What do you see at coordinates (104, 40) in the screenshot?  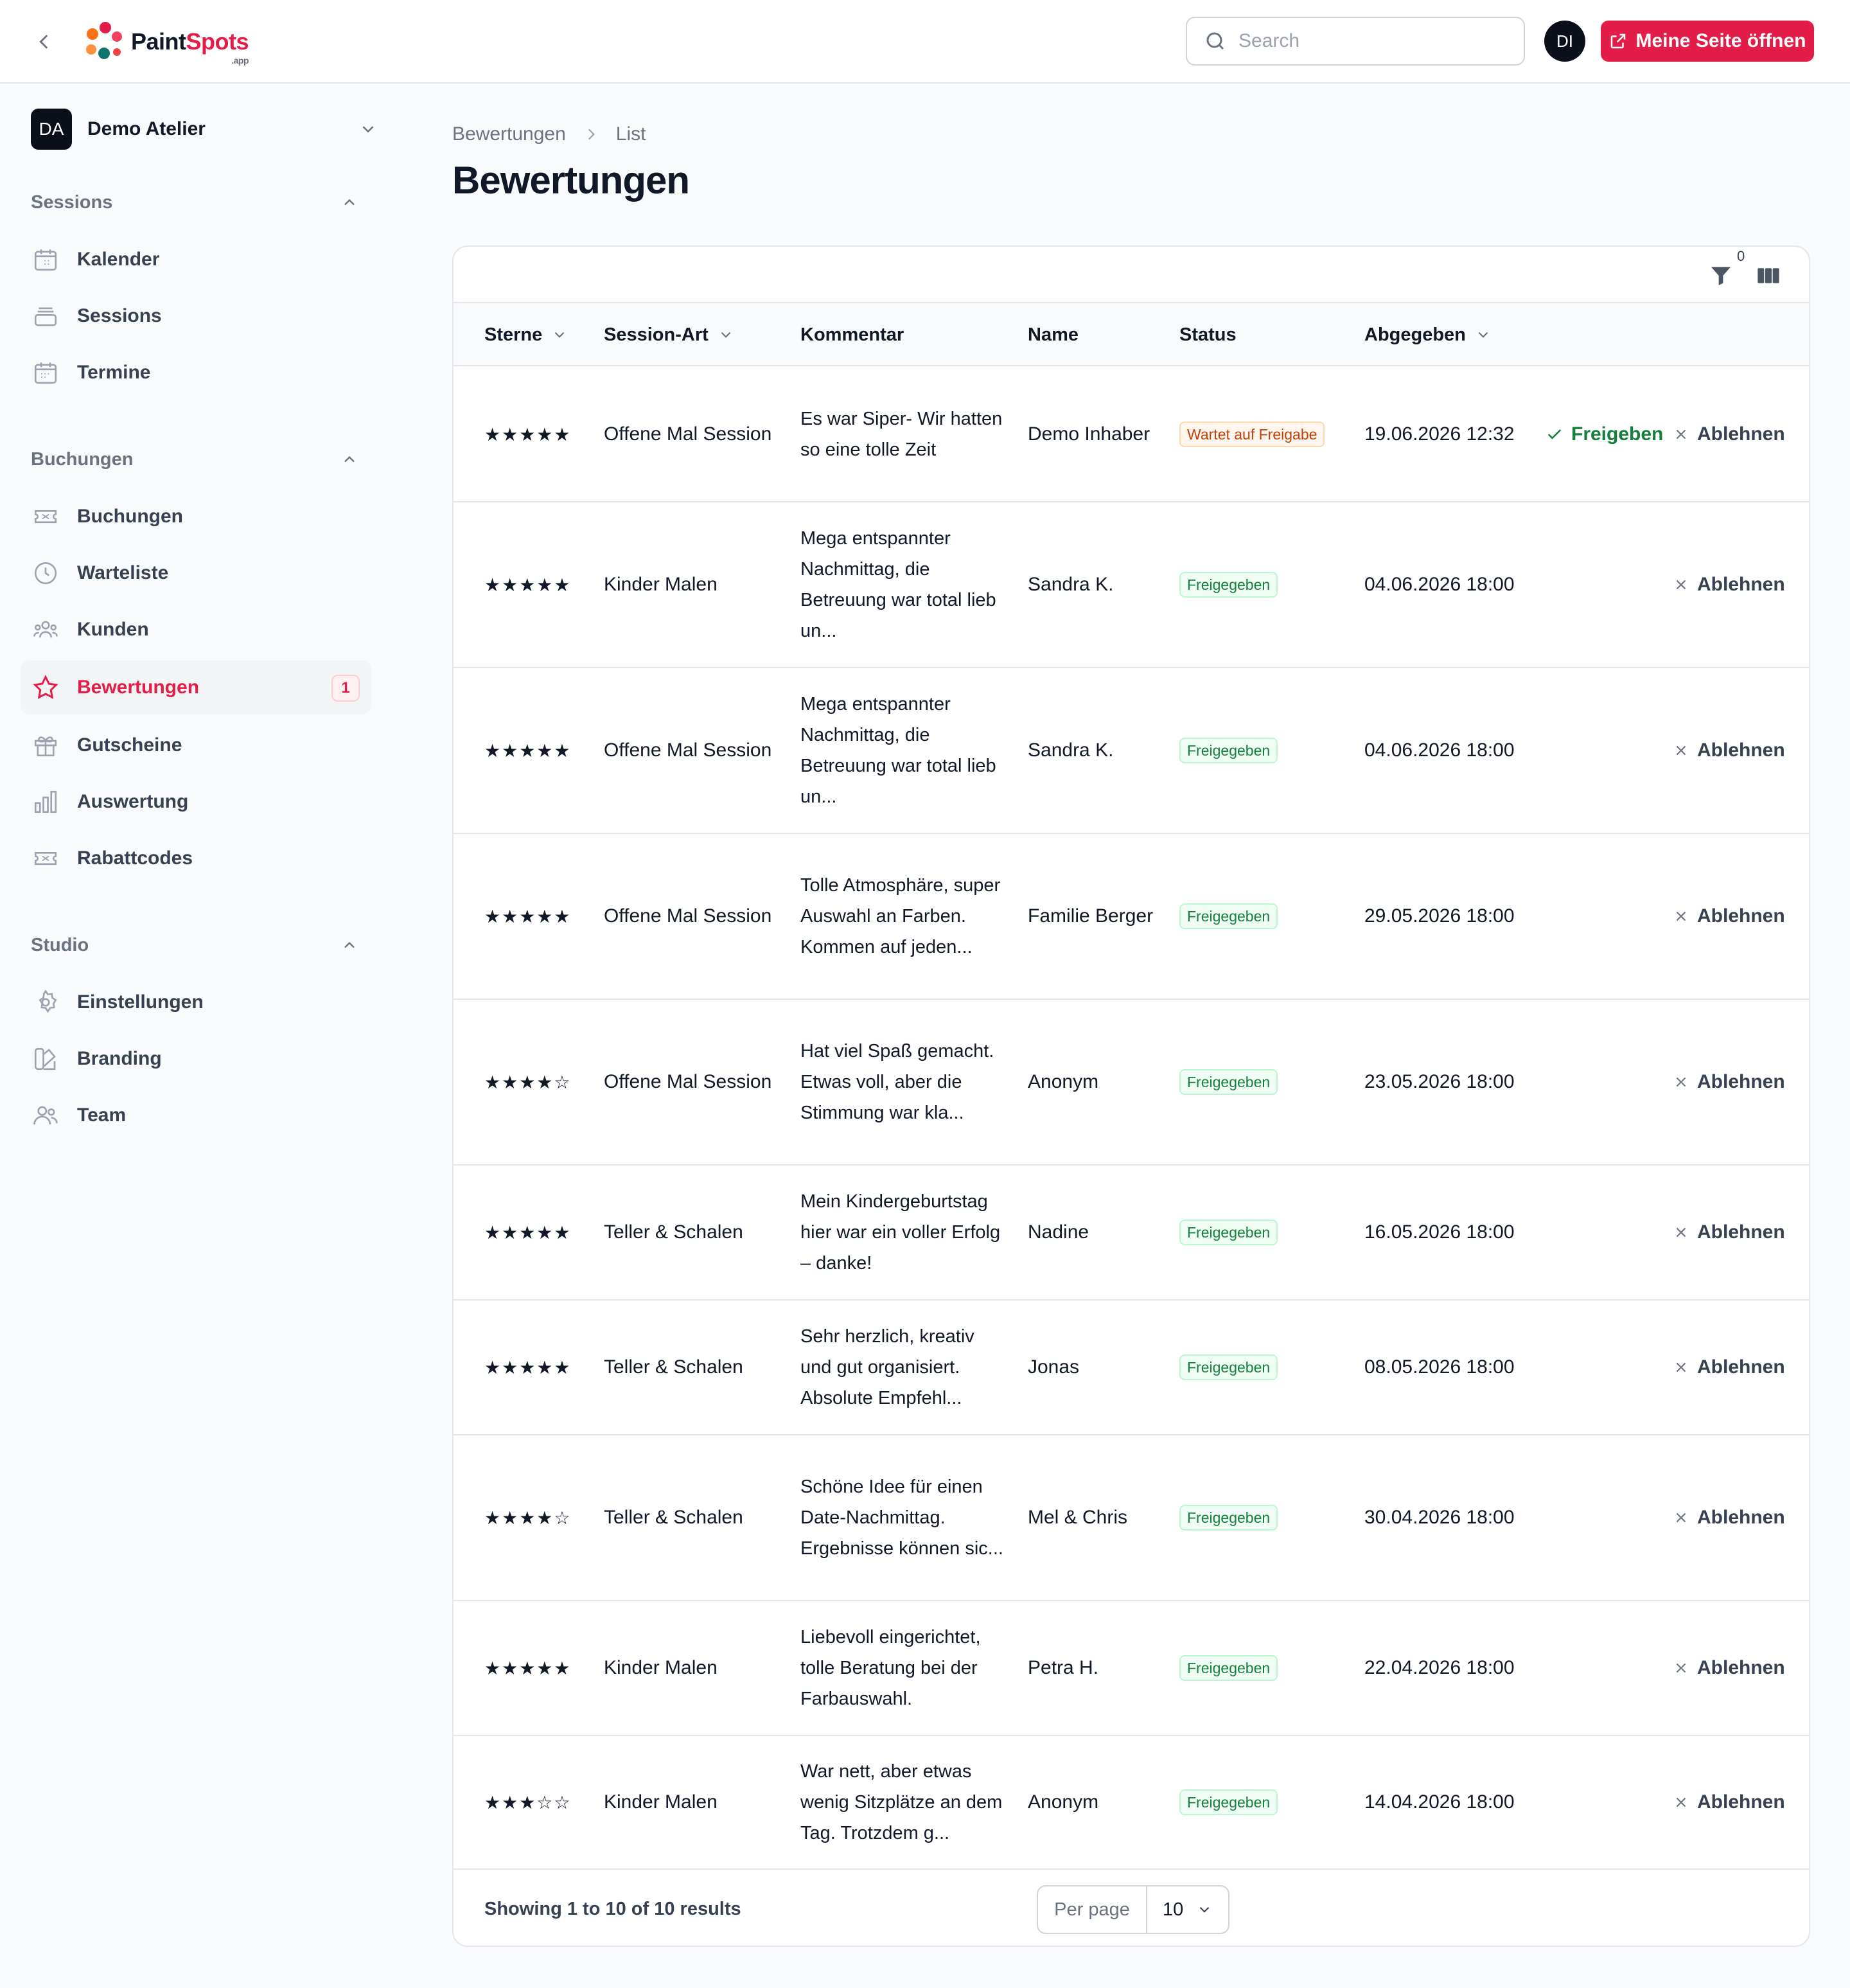 I see `paint-dots-logo-icon` at bounding box center [104, 40].